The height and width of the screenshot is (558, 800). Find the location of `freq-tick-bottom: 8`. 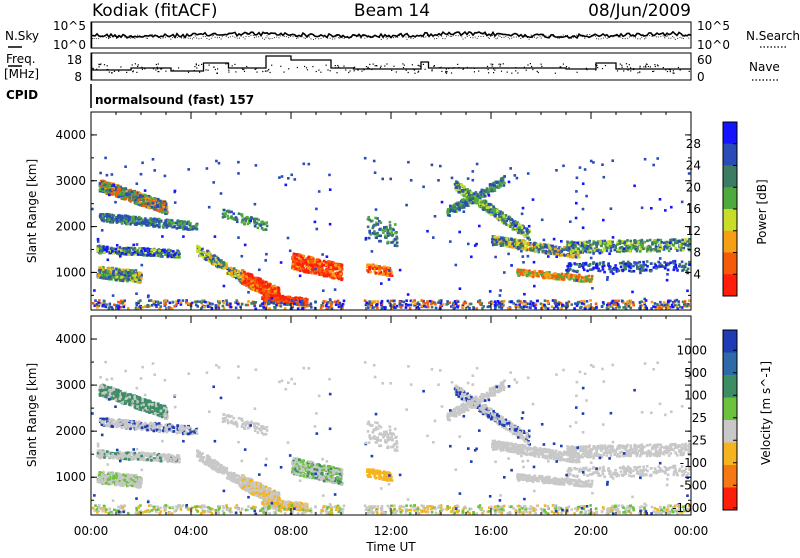

freq-tick-bottom: 8 is located at coordinates (78, 77).